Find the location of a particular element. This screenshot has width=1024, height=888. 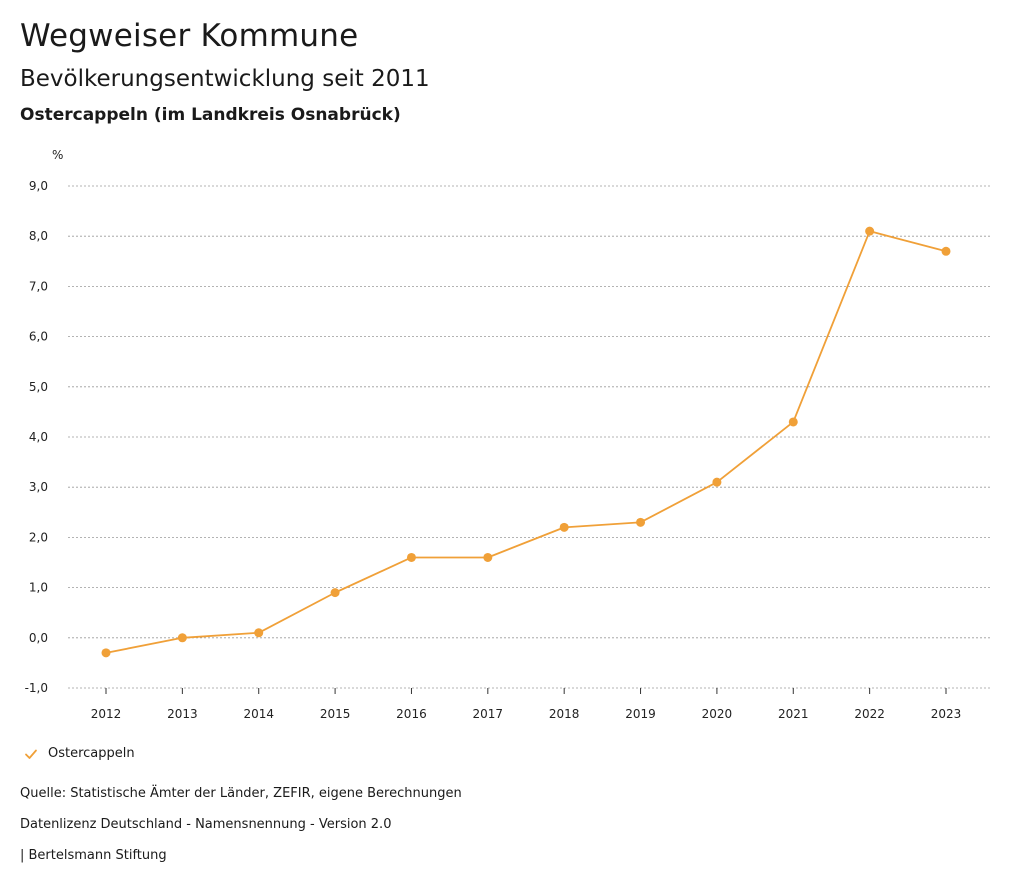

x-tick-label: 2017 is located at coordinates (488, 713).